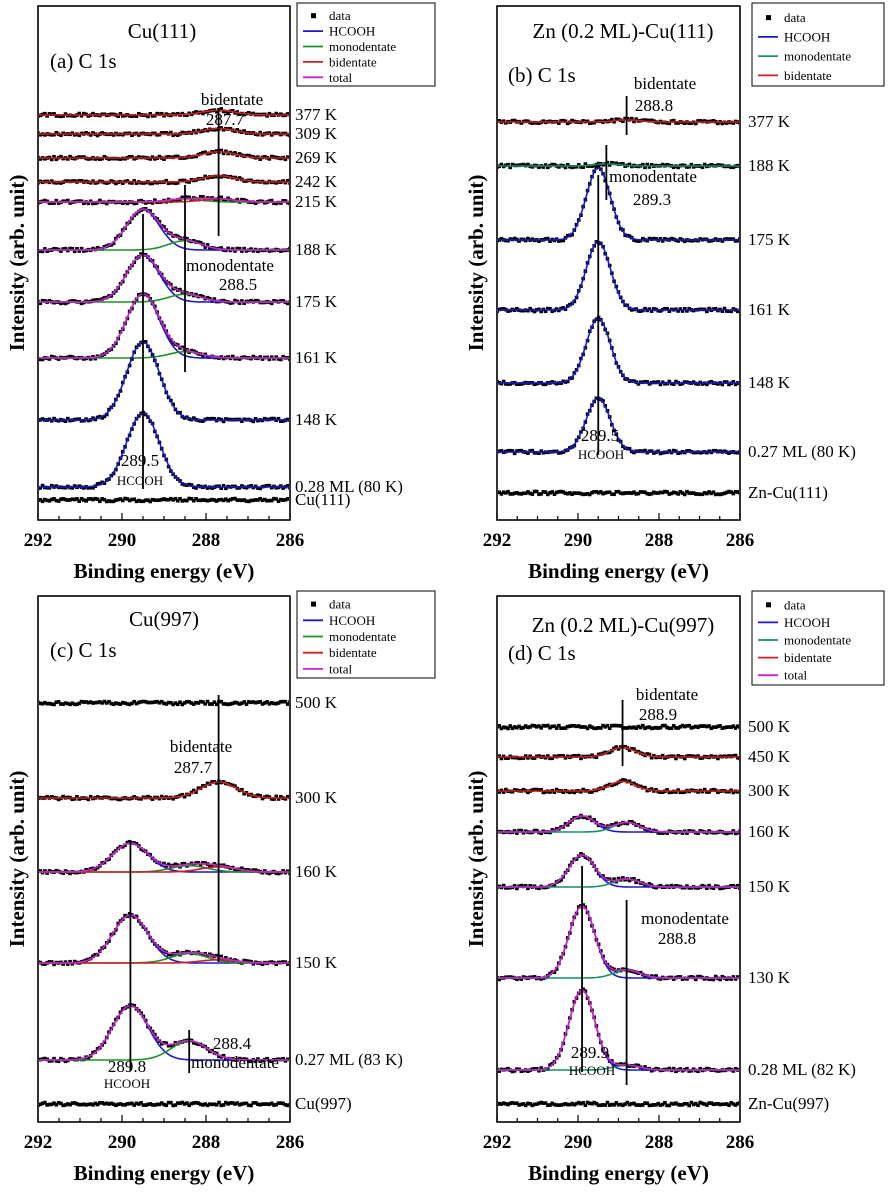 Image resolution: width=889 pixels, height=1200 pixels. I want to click on x-tick-label: 292, so click(38, 540).